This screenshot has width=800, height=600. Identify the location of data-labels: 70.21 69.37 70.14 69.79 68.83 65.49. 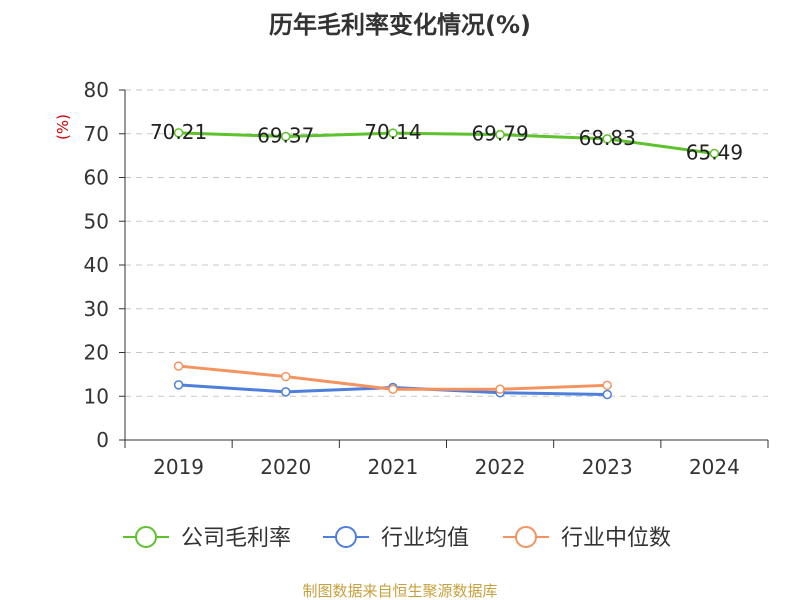
(446, 142).